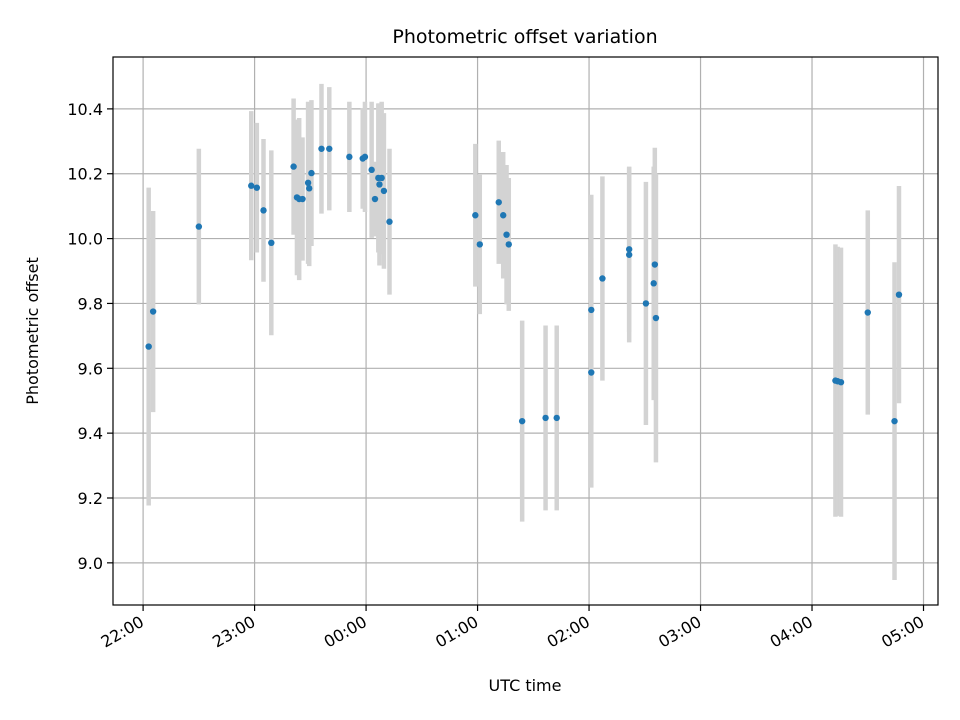 Image resolution: width=960 pixels, height=720 pixels. Describe the element at coordinates (525, 685) in the screenshot. I see `x-axis-title: UTC time` at that location.